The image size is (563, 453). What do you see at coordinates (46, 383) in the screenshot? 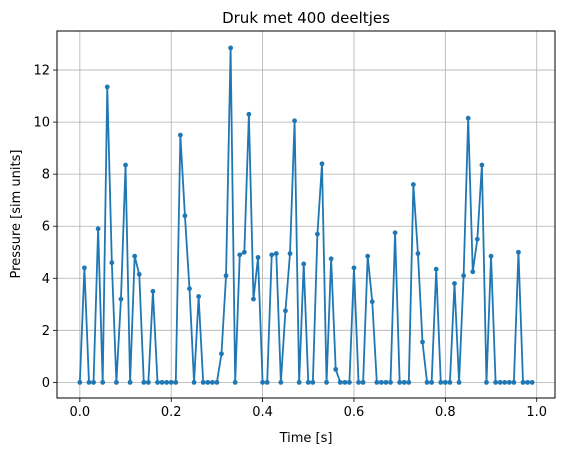
I see `y-tick-label: 0` at bounding box center [46, 383].